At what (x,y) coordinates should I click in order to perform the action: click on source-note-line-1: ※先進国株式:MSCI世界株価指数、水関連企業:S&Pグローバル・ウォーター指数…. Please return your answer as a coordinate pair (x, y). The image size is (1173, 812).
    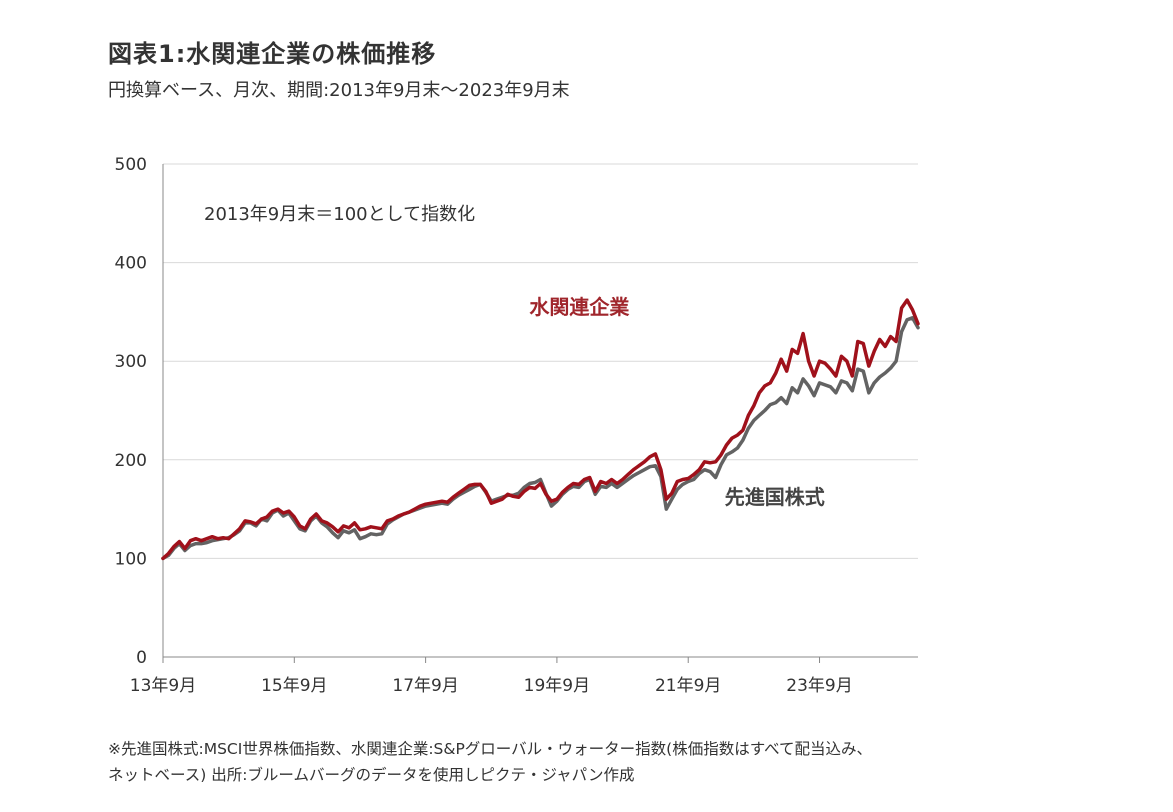
    Looking at the image, I should click on (490, 749).